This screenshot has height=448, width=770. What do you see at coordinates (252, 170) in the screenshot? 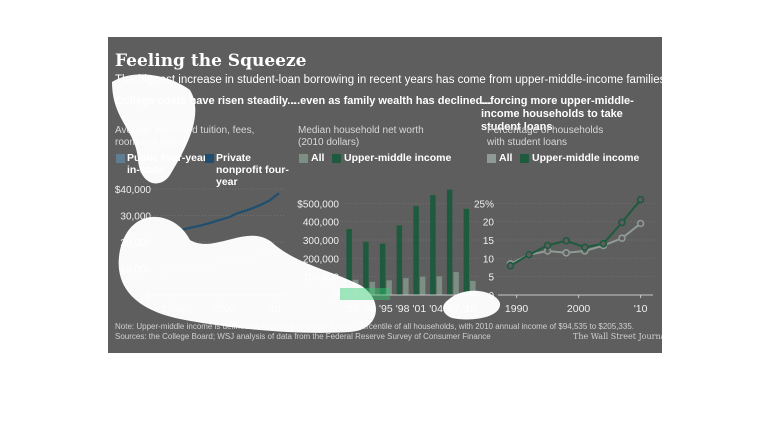
I see `legend-private-label: Private nonprofit four-year` at bounding box center [252, 170].